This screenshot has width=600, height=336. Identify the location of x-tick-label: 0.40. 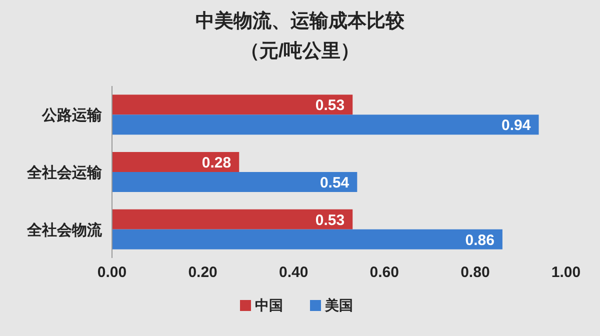
(293, 272).